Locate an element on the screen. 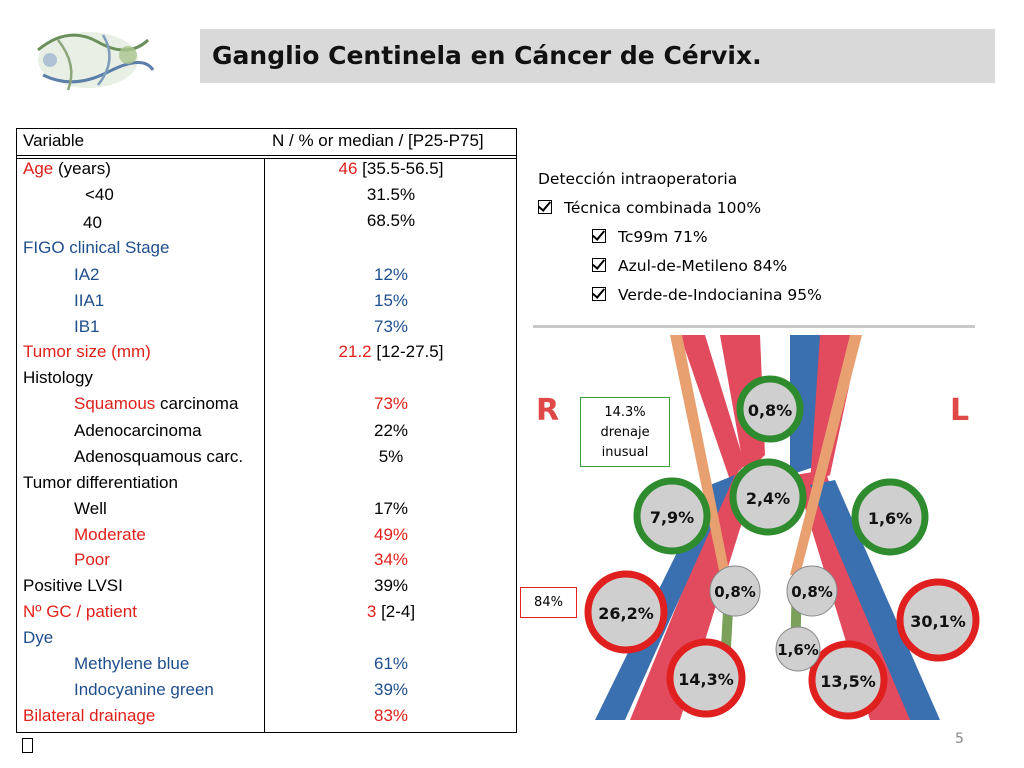 The width and height of the screenshot is (1024, 768). detection-item-label: Tc99m 71% is located at coordinates (663, 237).